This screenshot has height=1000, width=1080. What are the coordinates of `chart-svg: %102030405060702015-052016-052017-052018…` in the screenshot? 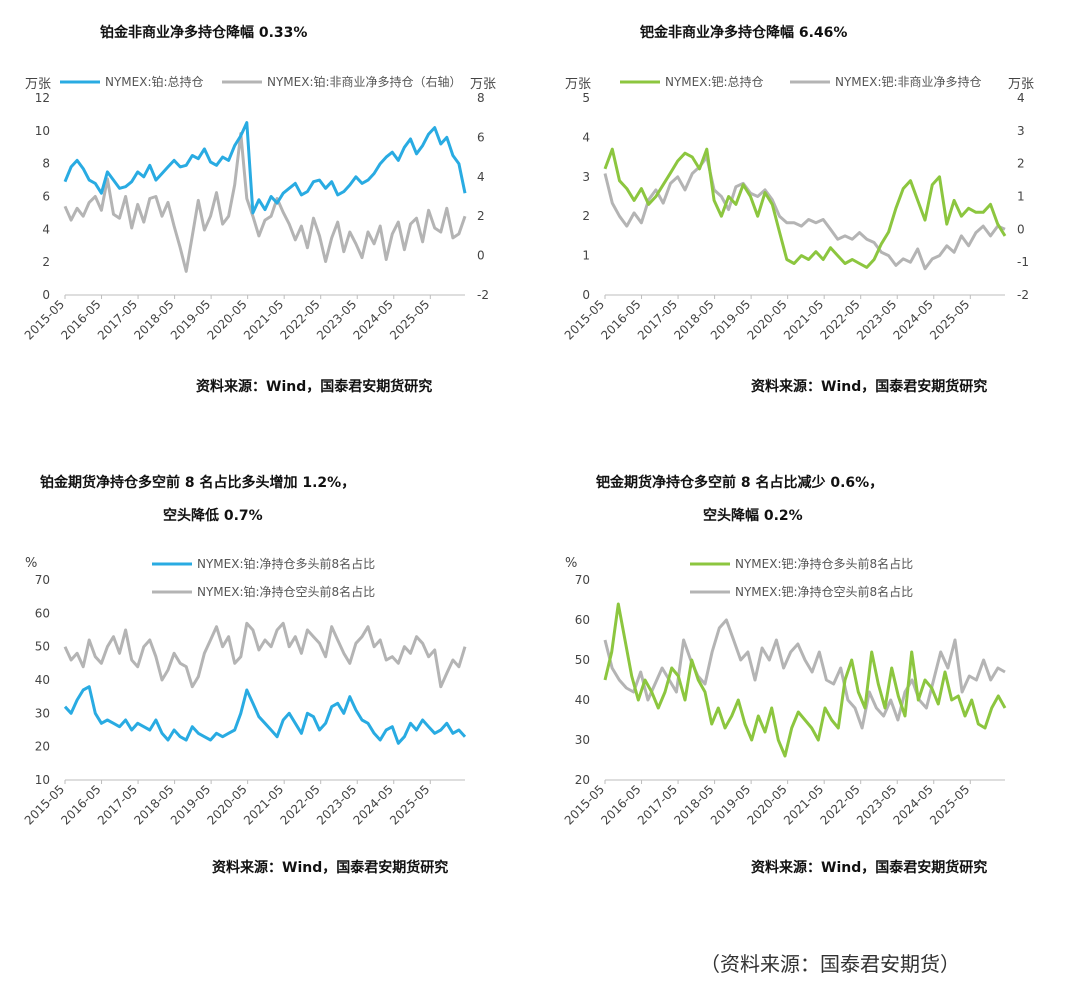 It's located at (244, 692).